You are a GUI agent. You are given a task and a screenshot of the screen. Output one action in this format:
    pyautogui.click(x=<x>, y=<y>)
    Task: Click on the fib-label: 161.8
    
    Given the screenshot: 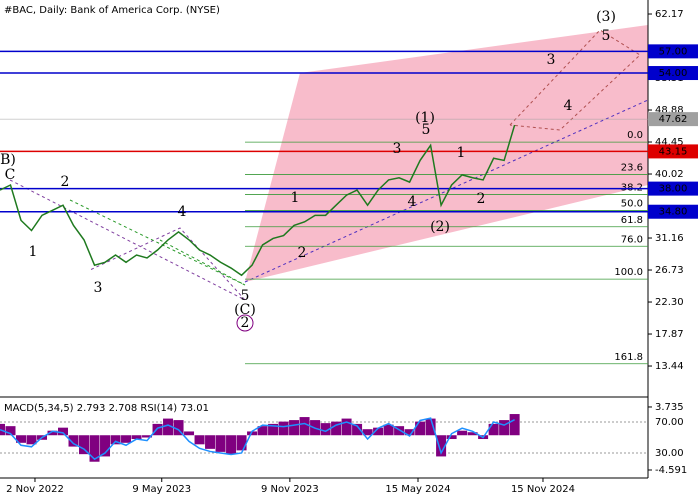 What is the action you would take?
    pyautogui.click(x=628, y=357)
    